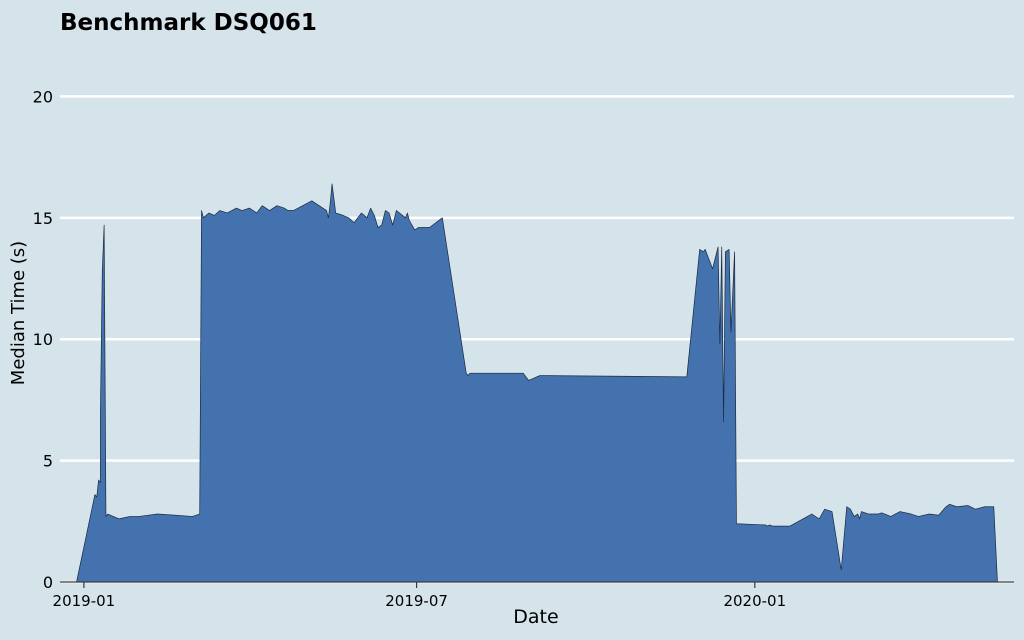 The image size is (1024, 640). Describe the element at coordinates (188, 23) in the screenshot. I see `chart-title: Benchmark DSQ061` at that location.